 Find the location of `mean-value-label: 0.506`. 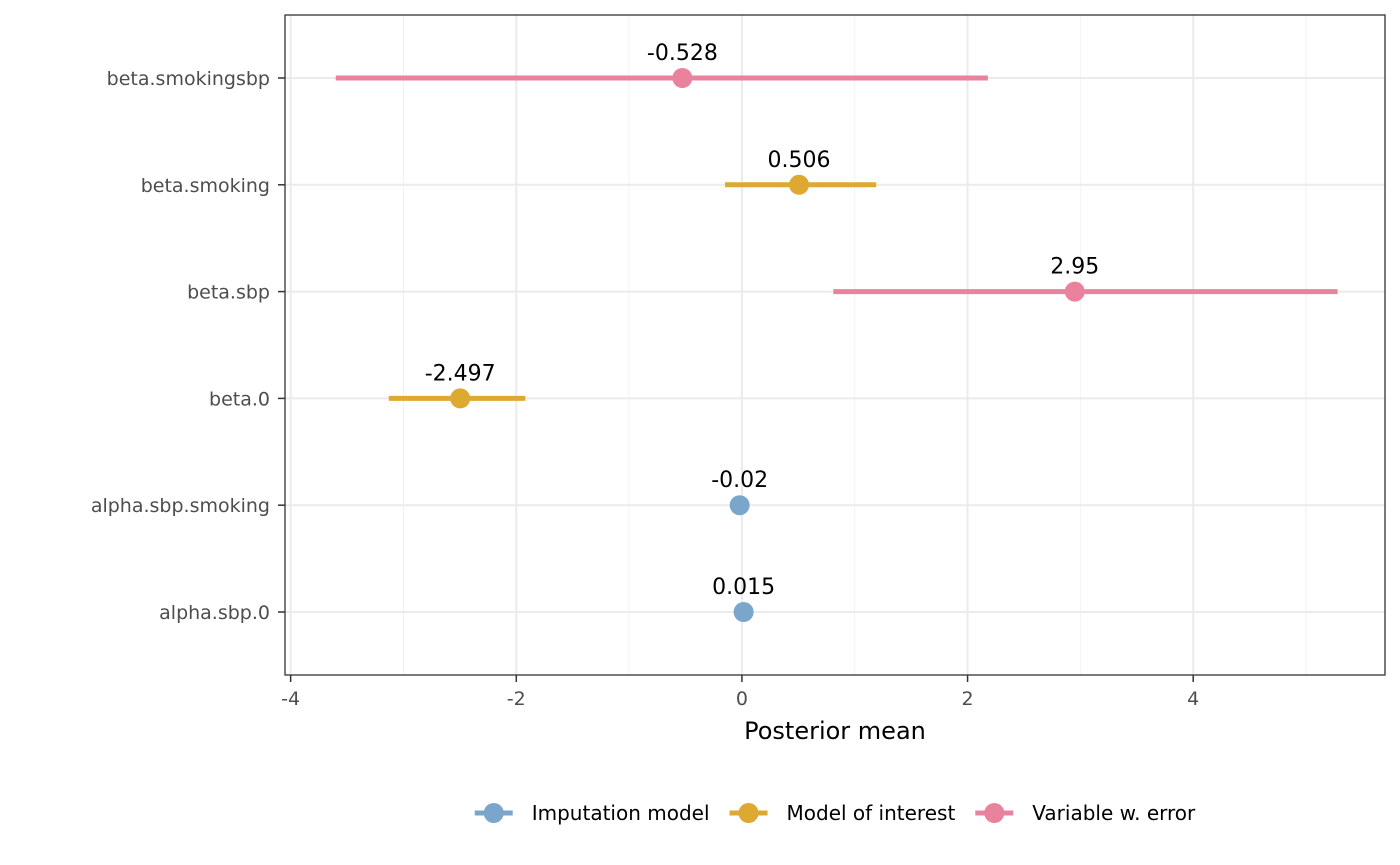

mean-value-label: 0.506 is located at coordinates (799, 160).